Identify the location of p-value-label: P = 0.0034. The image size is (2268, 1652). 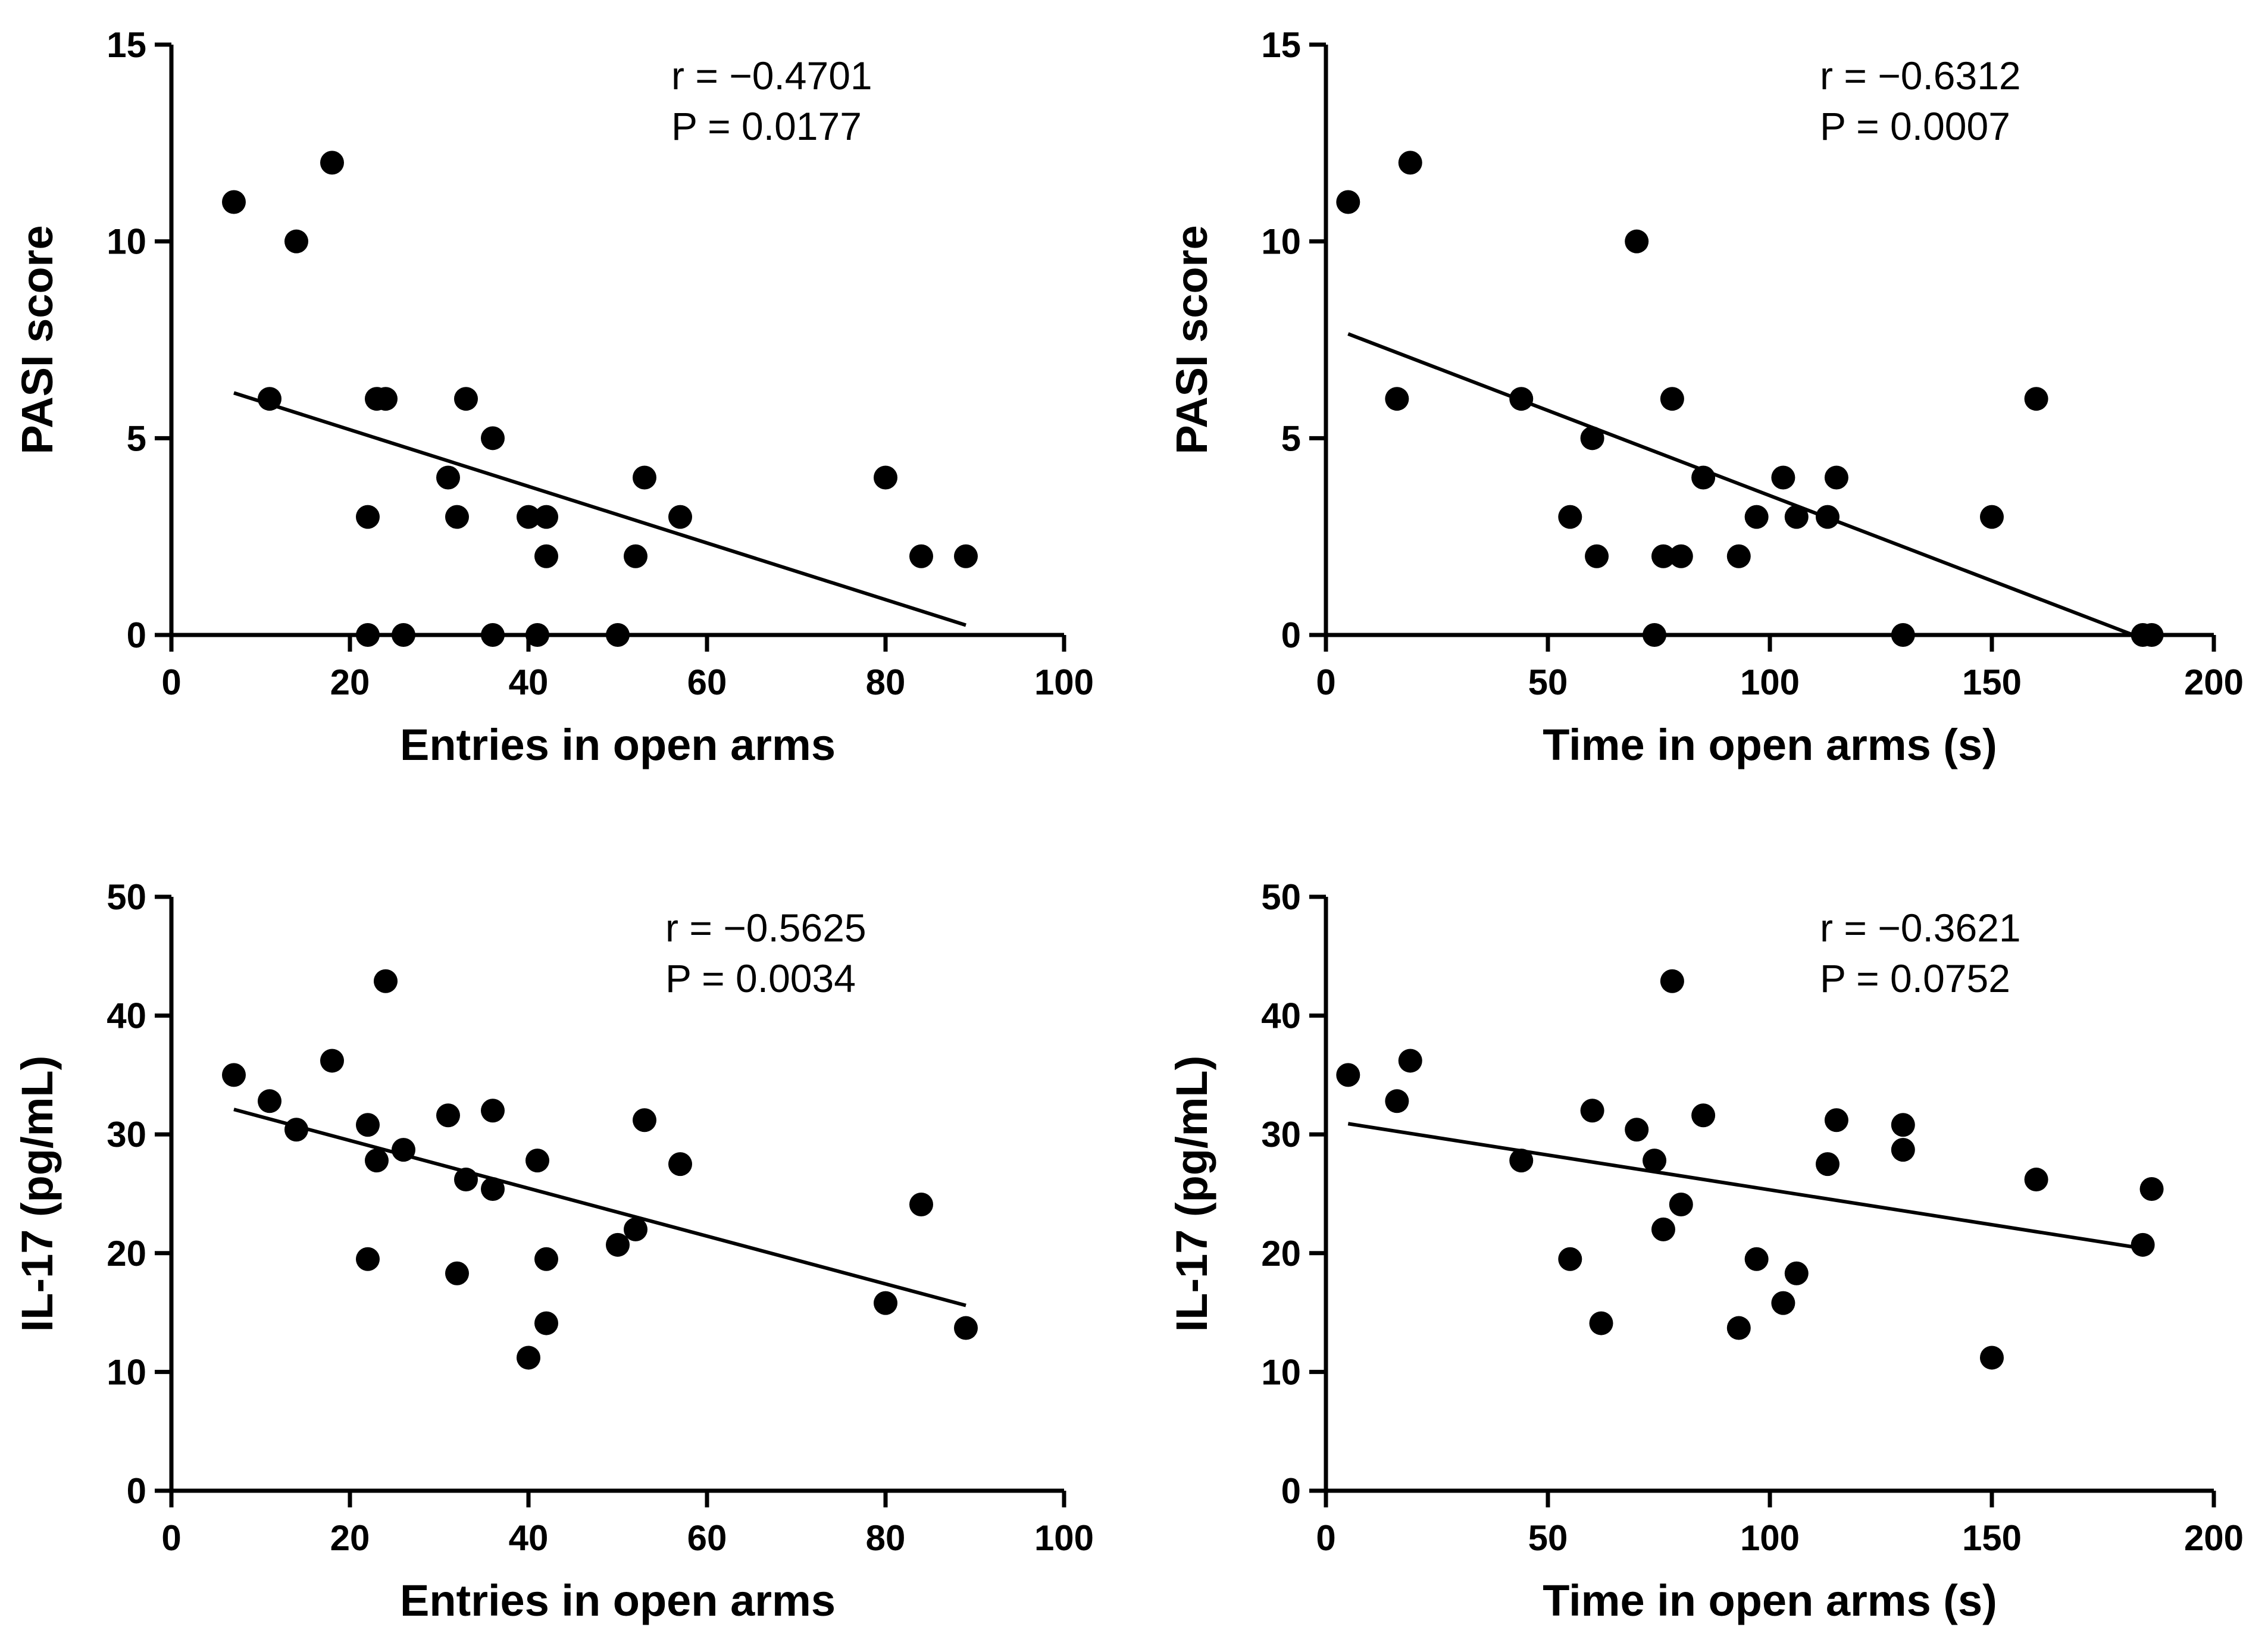
(760, 978).